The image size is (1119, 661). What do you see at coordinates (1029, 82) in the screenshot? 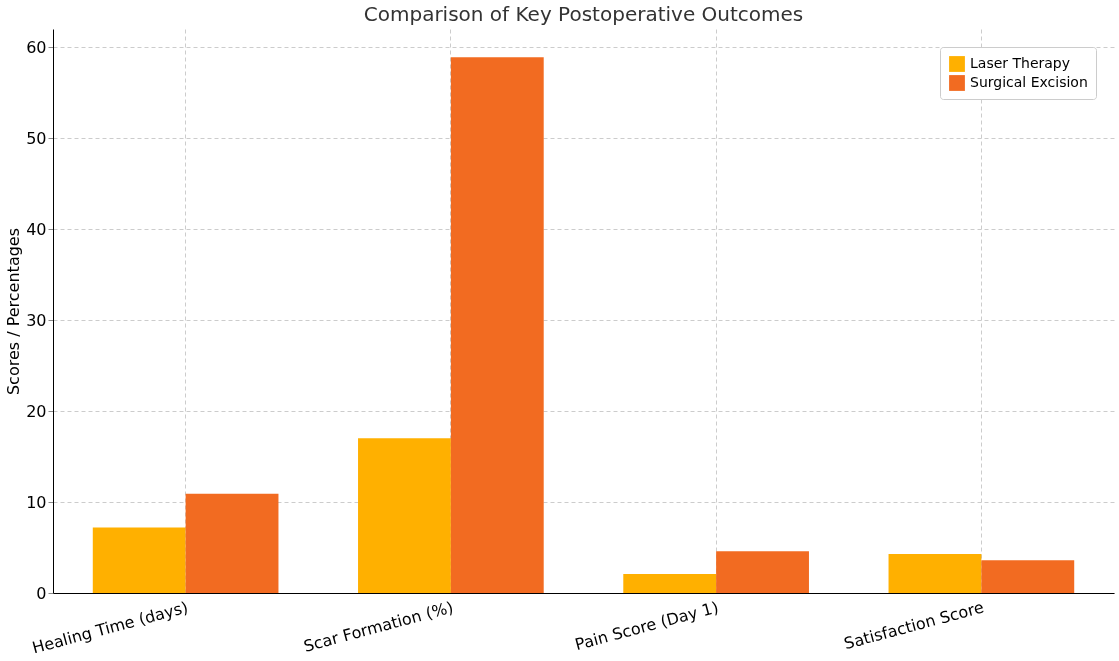
I see `legend-label: Surgical Excision` at bounding box center [1029, 82].